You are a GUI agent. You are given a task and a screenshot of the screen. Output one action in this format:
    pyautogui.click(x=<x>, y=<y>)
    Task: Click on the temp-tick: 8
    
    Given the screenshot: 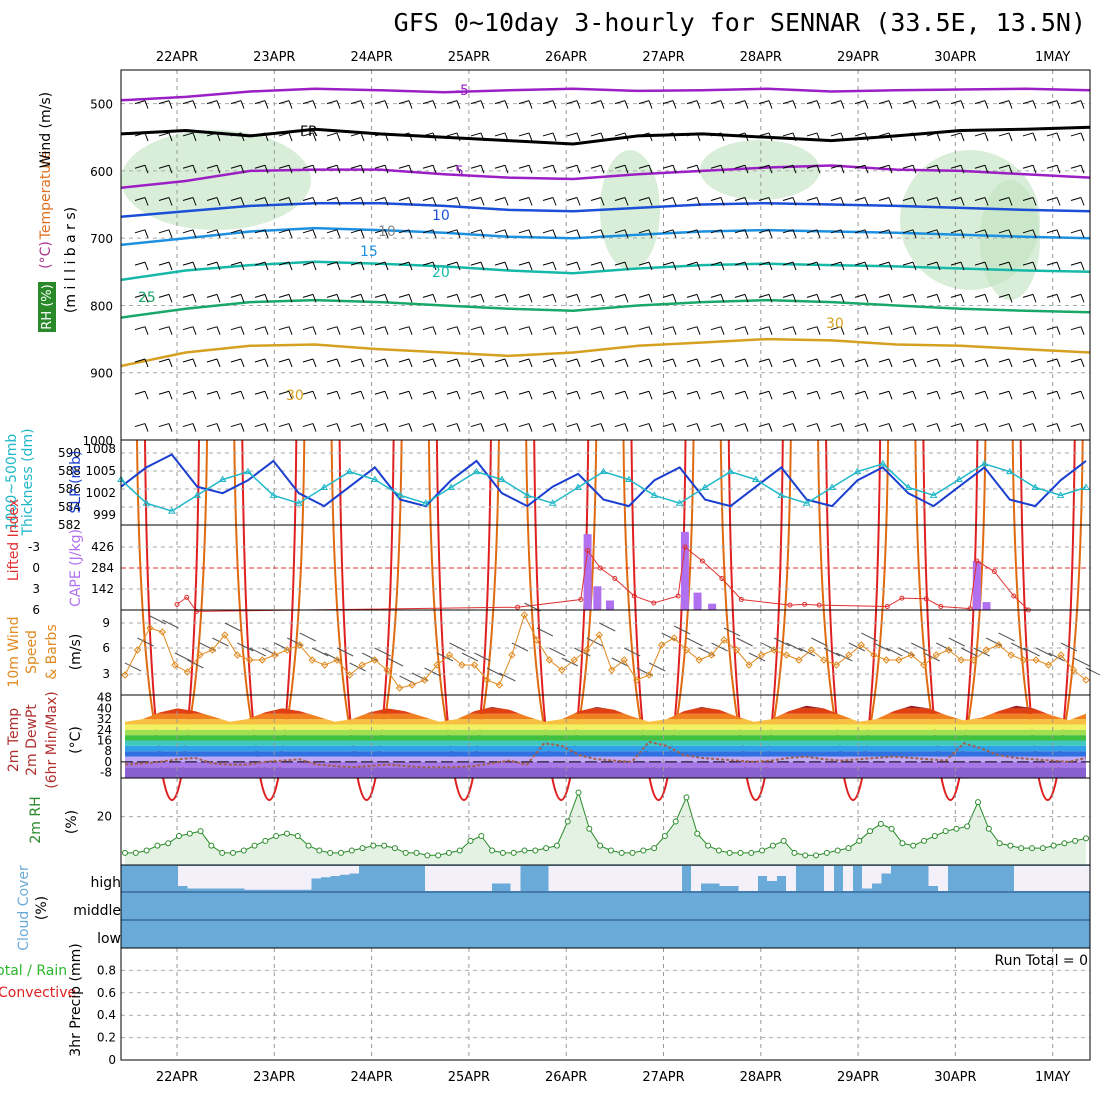 What is the action you would take?
    pyautogui.click(x=108, y=751)
    